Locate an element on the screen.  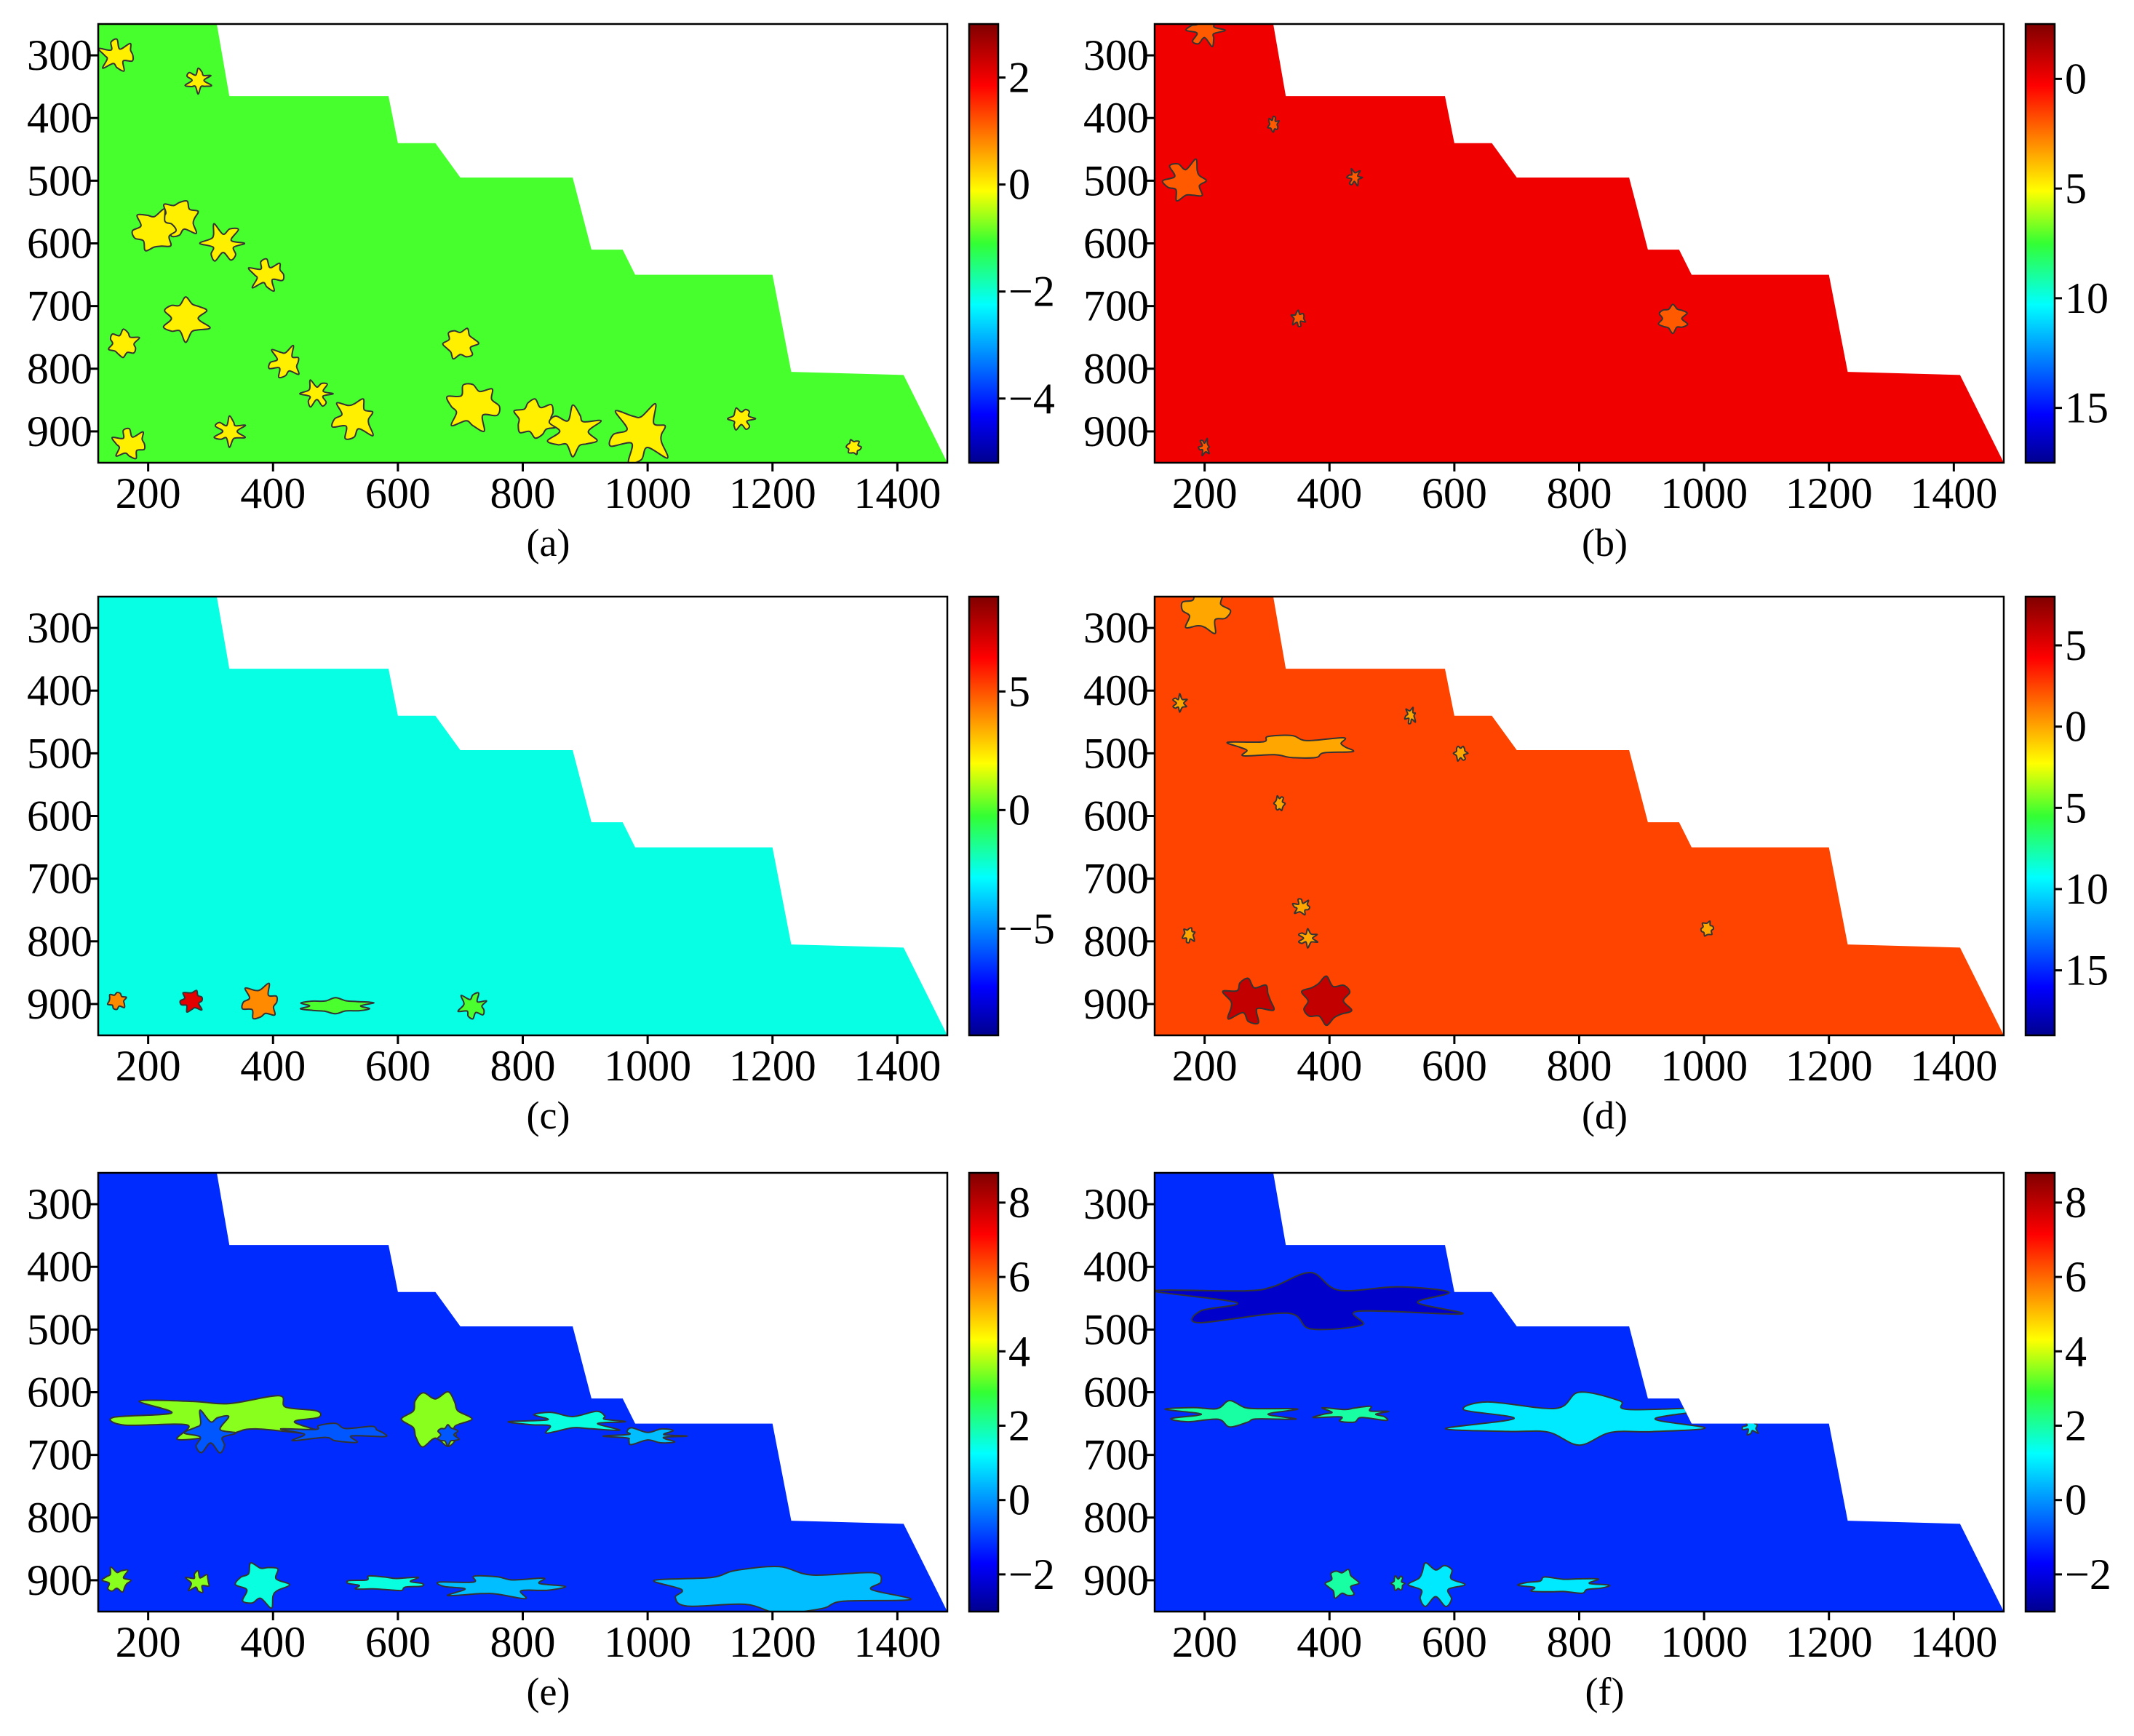
colorbar-tick-label: 5 is located at coordinates (2076, 808).